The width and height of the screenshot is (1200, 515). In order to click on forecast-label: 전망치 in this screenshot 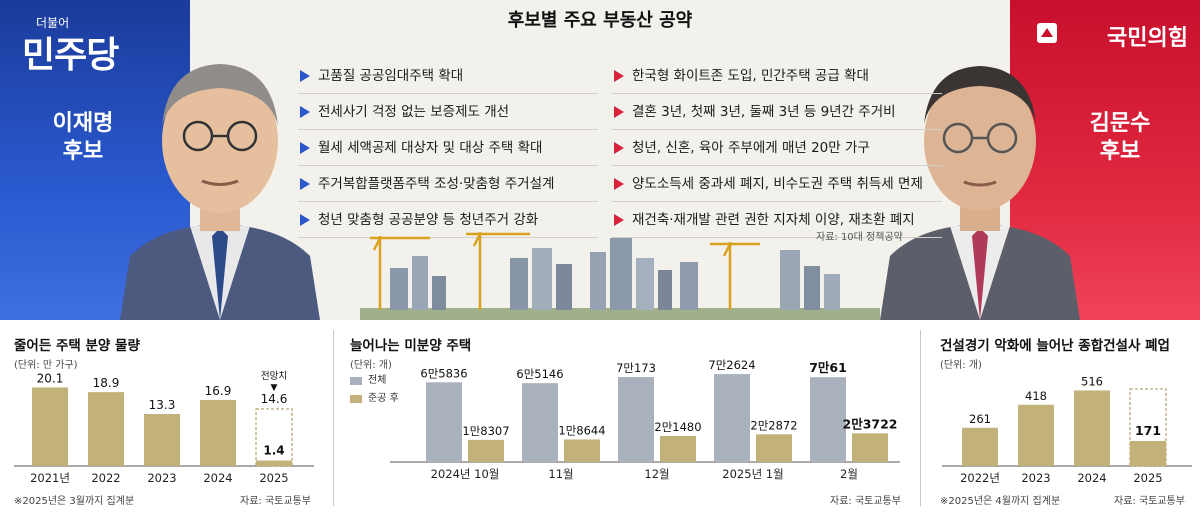, I will do `click(274, 376)`.